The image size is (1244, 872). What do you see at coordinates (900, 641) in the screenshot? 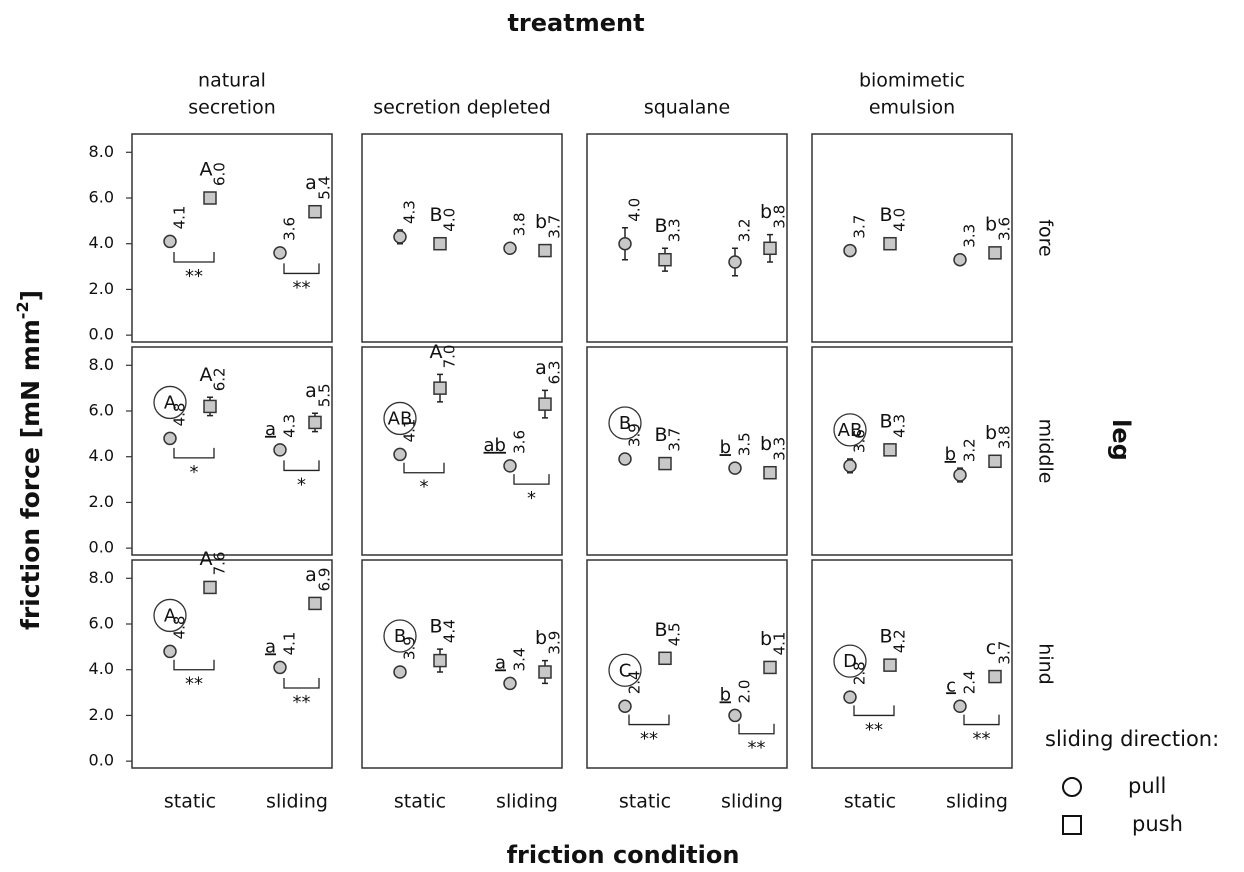
I see `value-label: 4.2` at bounding box center [900, 641].